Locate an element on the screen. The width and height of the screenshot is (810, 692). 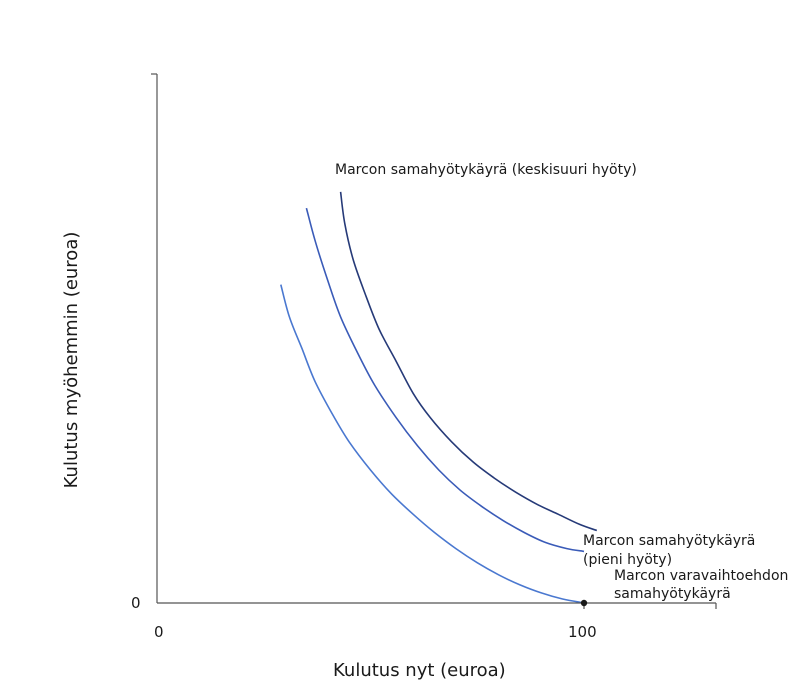
reservation-curve-label-line1: Marcon varavaihtoehdon is located at coordinates (701, 576).